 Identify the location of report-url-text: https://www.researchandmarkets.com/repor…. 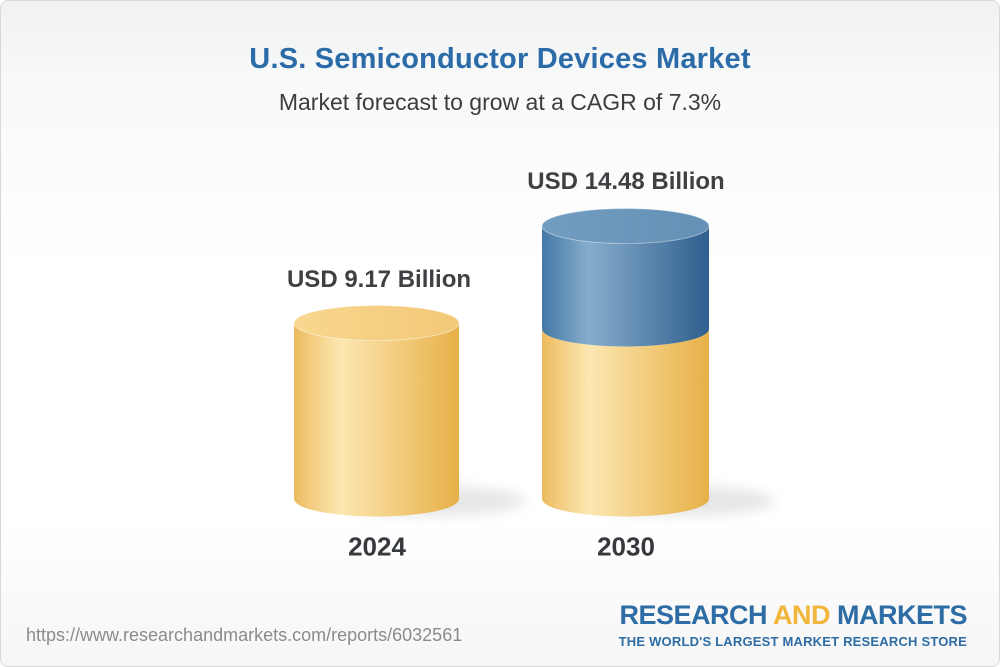
(244, 635).